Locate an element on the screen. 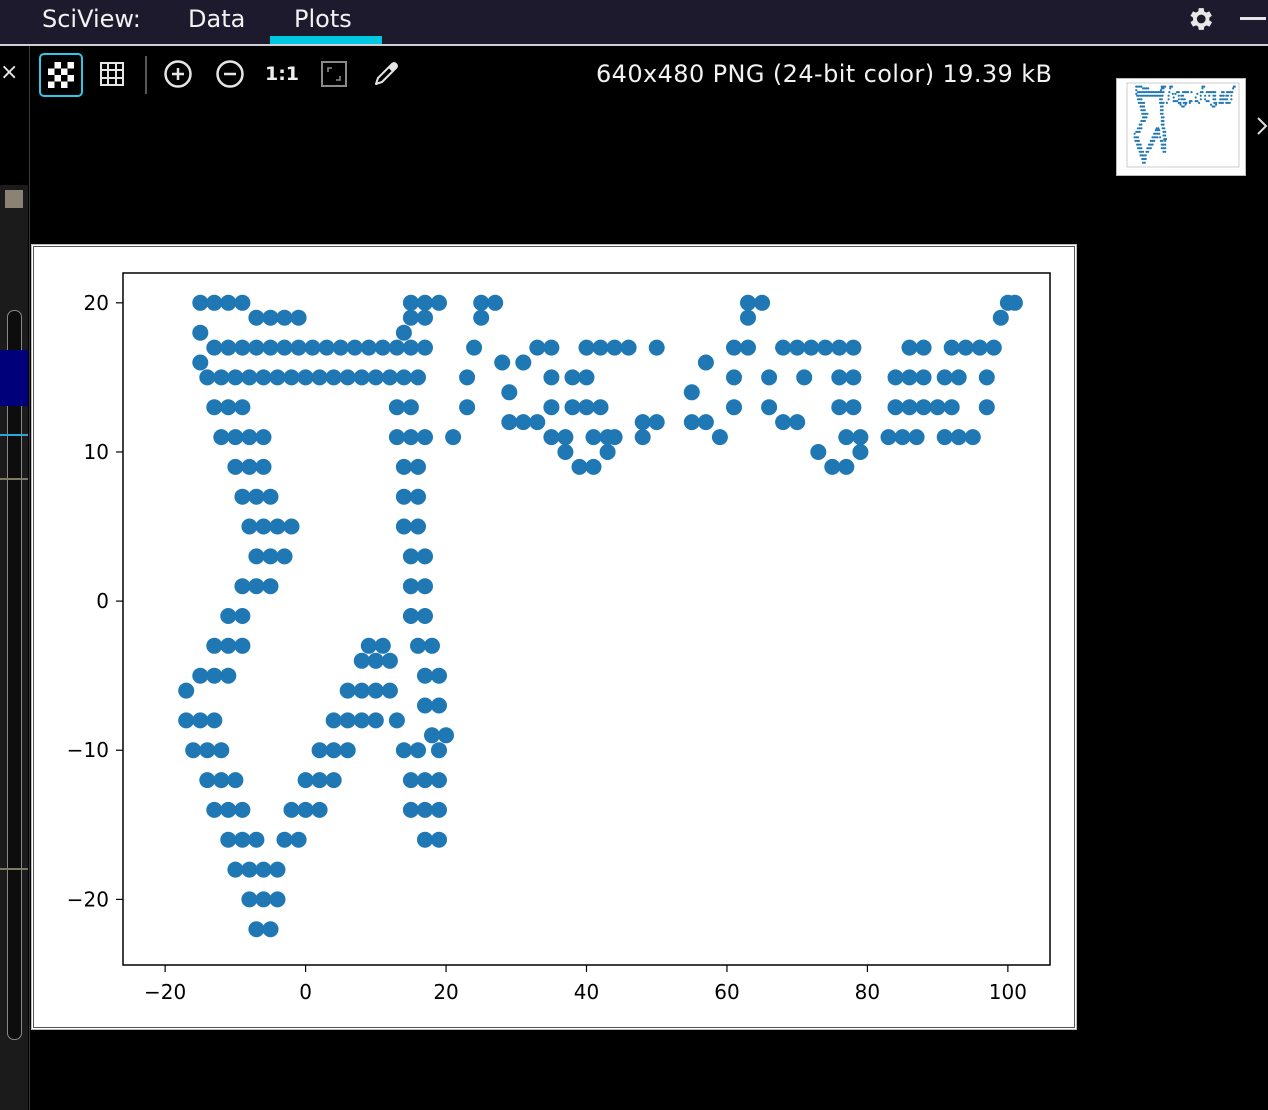 The image size is (1268, 1110). grid-icon is located at coordinates (112, 74).